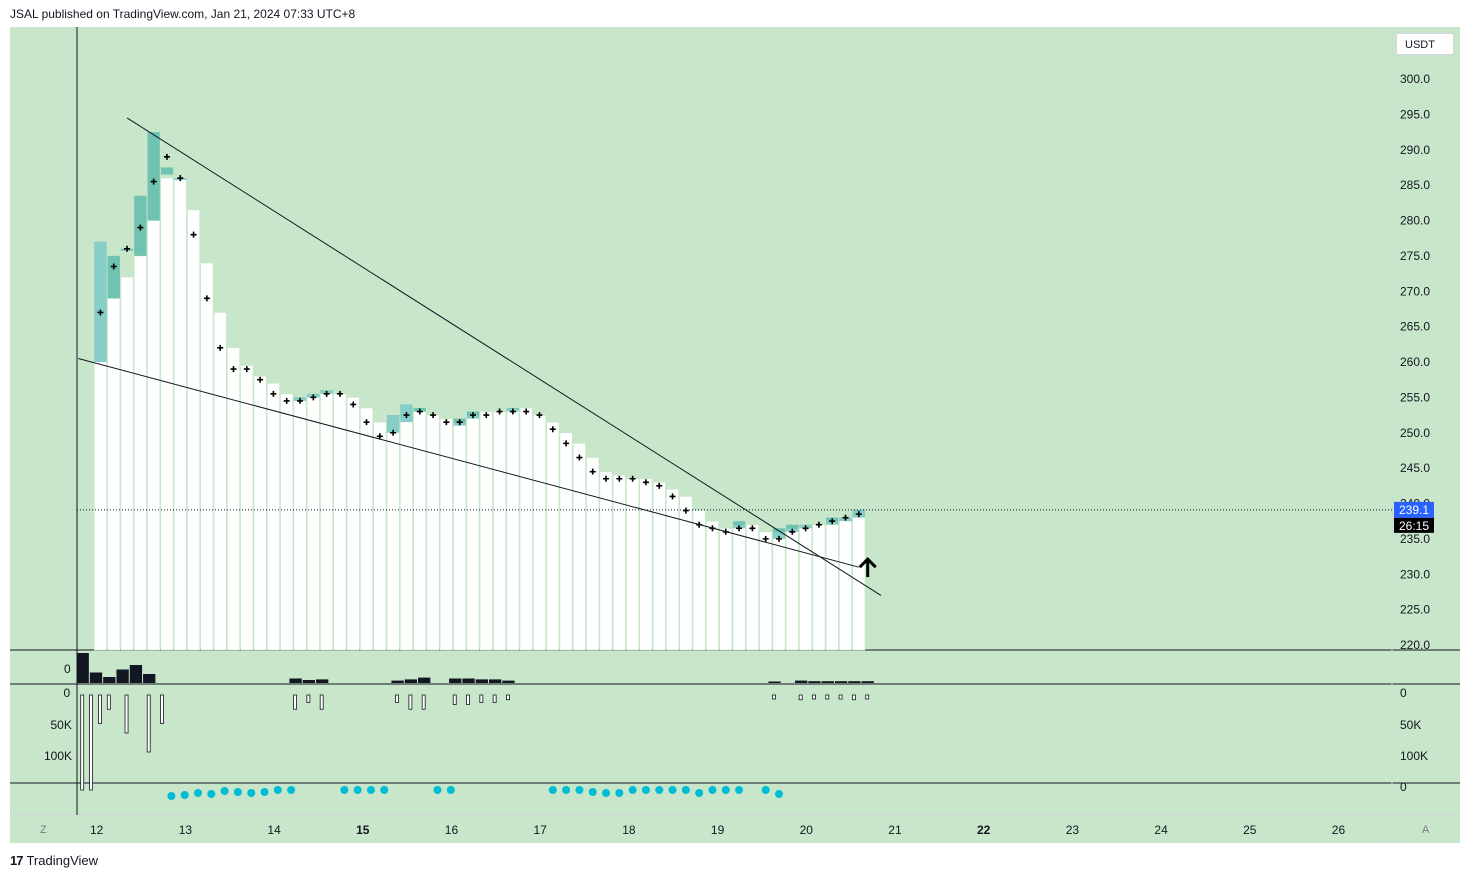  Describe the element at coordinates (186, 830) in the screenshot. I see `time-tick-label: 13` at that location.